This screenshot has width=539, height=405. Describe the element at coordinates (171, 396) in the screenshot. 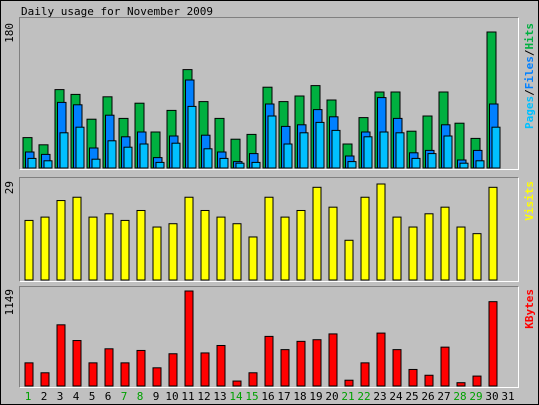

I see `day-label-10: 10` at that location.